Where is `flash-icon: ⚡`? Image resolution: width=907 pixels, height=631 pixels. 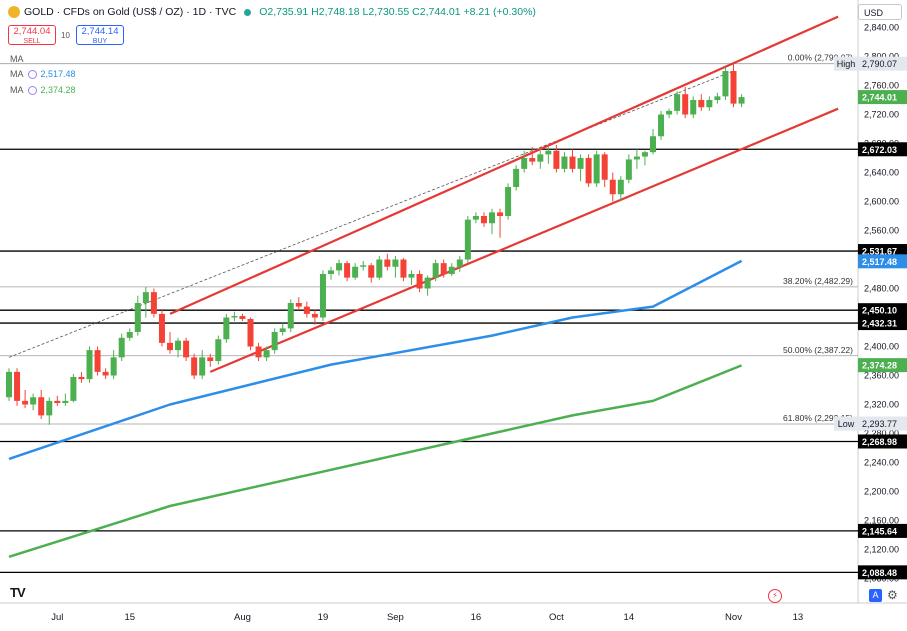
flash-icon: ⚡ is located at coordinates (775, 596).